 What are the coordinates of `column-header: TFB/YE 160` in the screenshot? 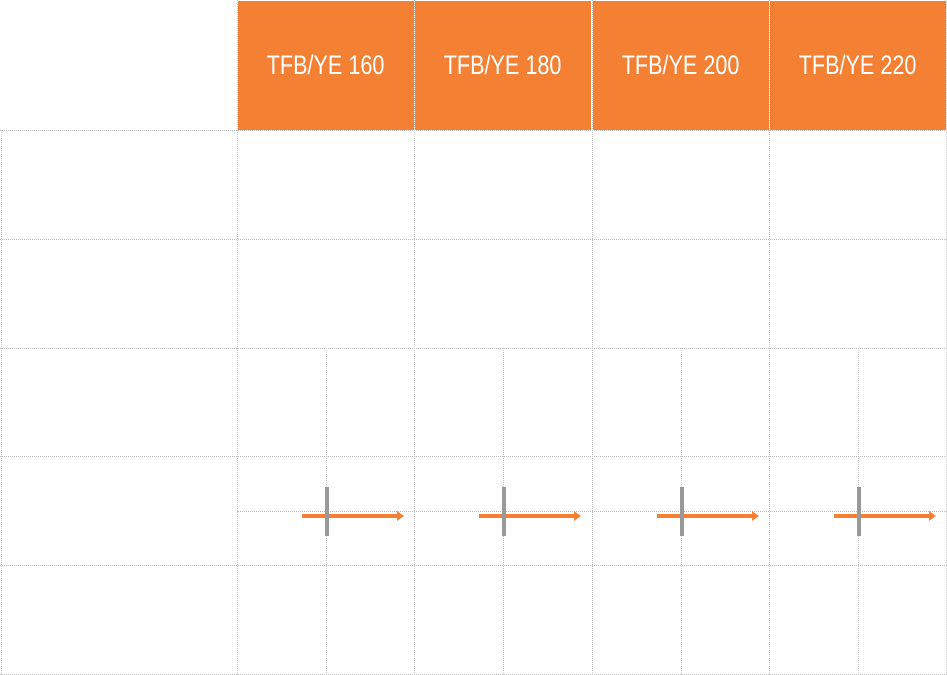 It's located at (326, 65).